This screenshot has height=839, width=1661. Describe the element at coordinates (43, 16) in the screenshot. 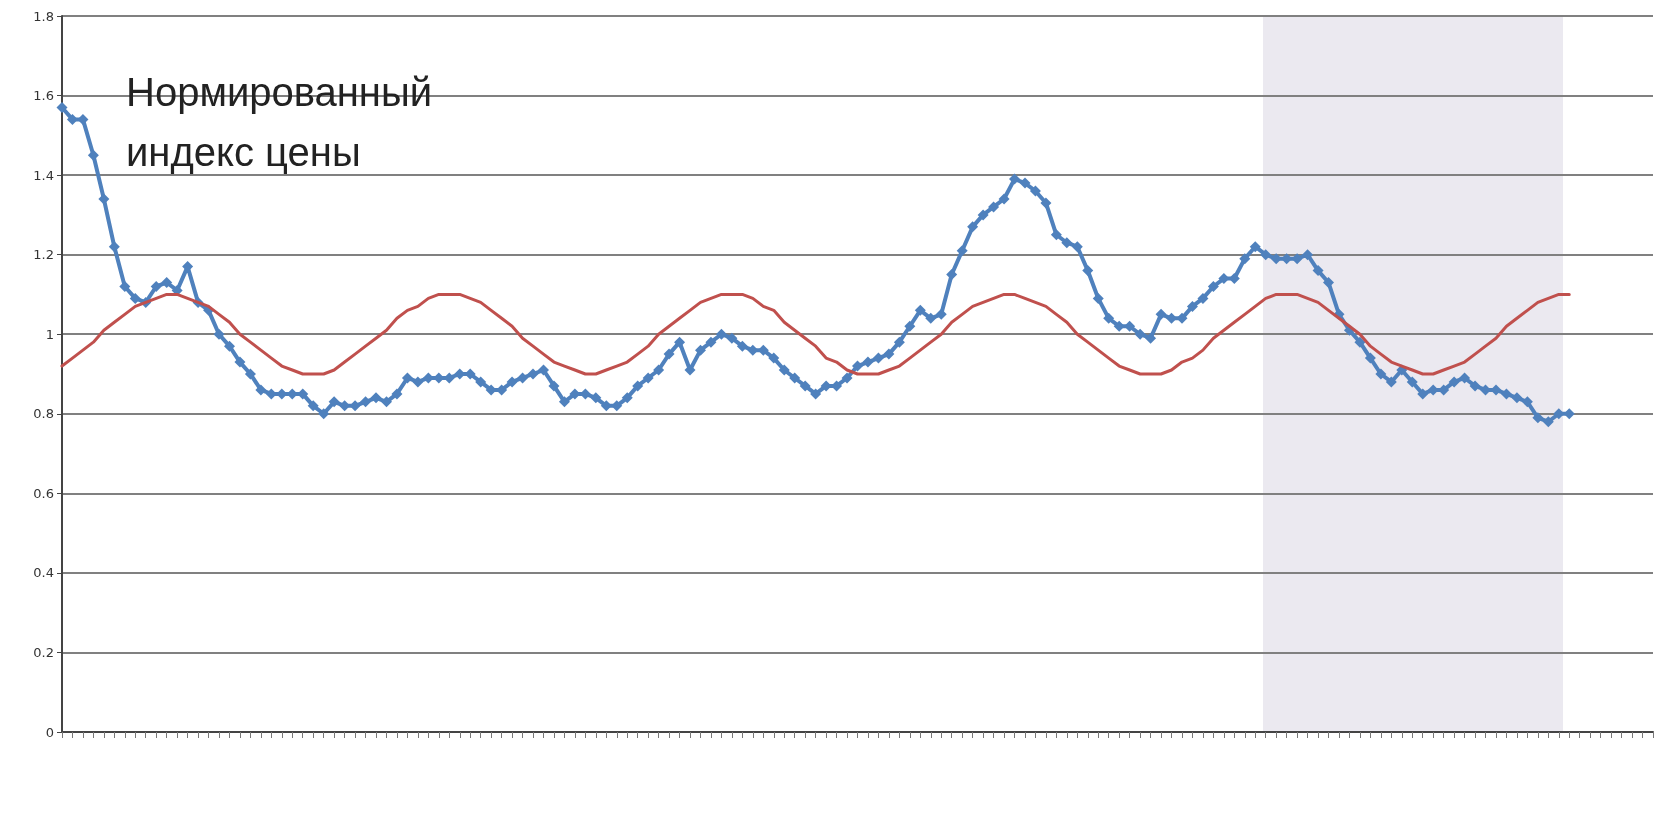

I see `y-tick-label: 1.8` at that location.